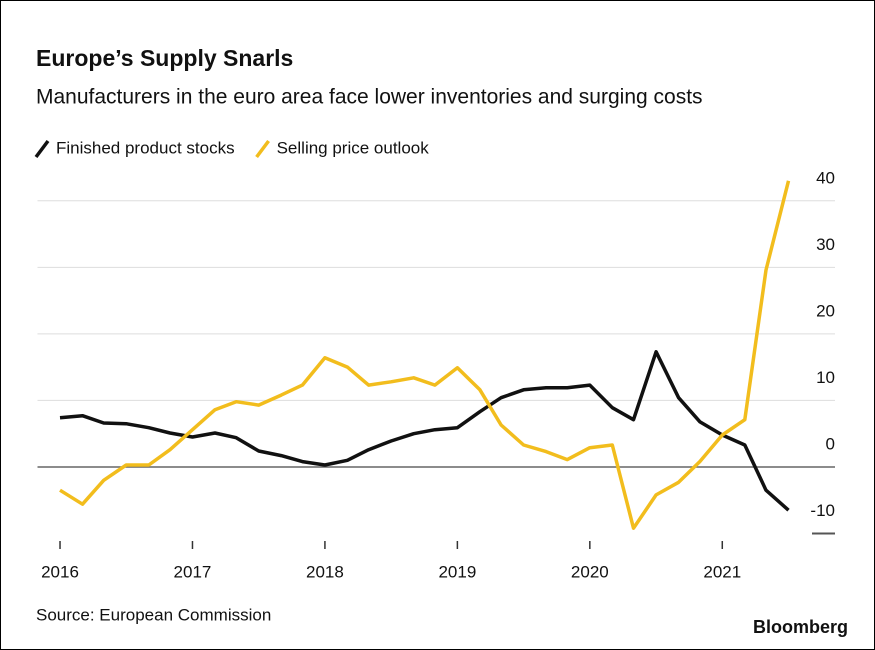 The height and width of the screenshot is (650, 875). I want to click on legend-label: Finished product stocks, so click(145, 147).